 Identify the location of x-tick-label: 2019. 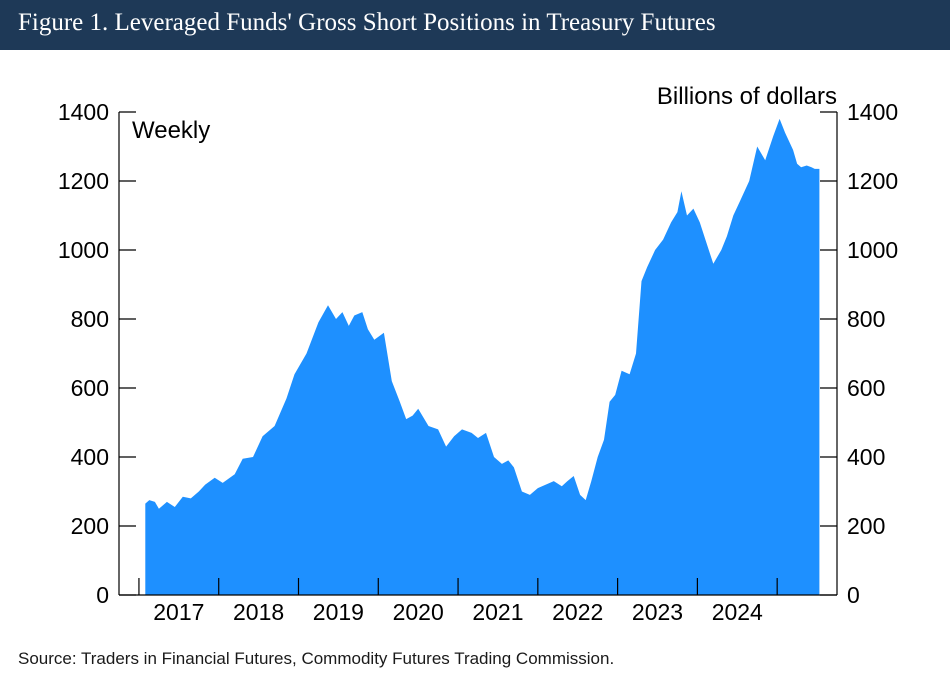
(338, 612).